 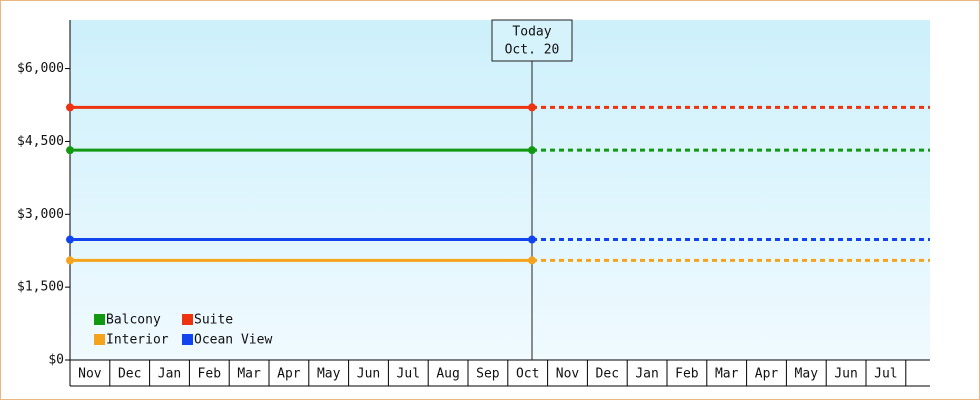 What do you see at coordinates (527, 374) in the screenshot?
I see `x-tick-label: Oct` at bounding box center [527, 374].